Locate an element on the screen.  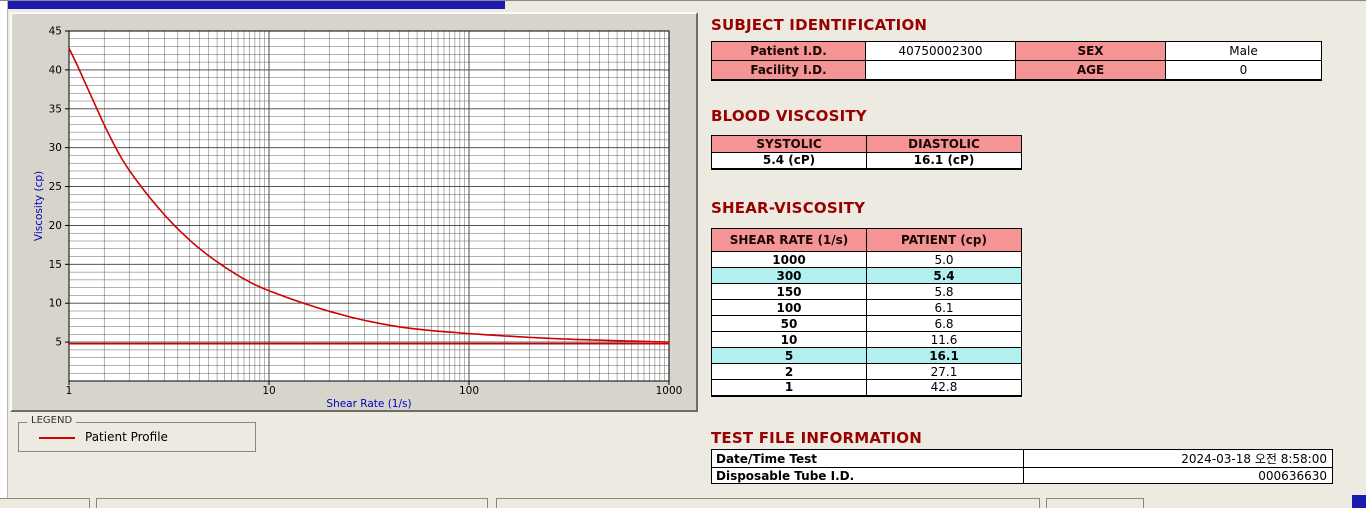
sex-label: SEX is located at coordinates (1090, 51).